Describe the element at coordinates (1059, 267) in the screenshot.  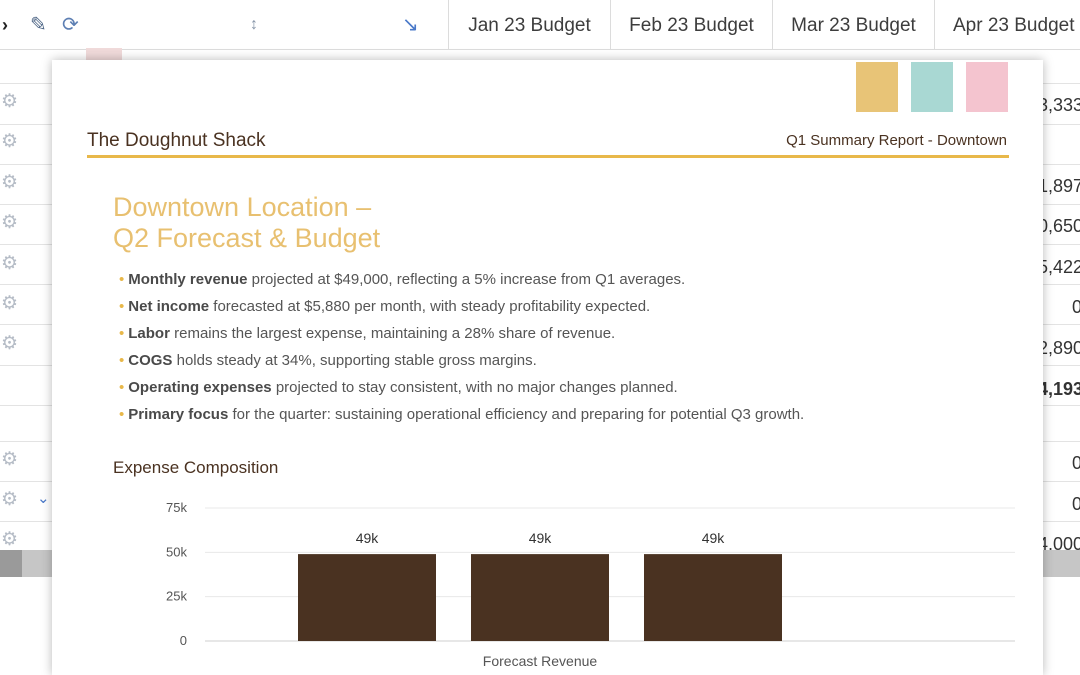
I see `cell-value: 5,422` at that location.